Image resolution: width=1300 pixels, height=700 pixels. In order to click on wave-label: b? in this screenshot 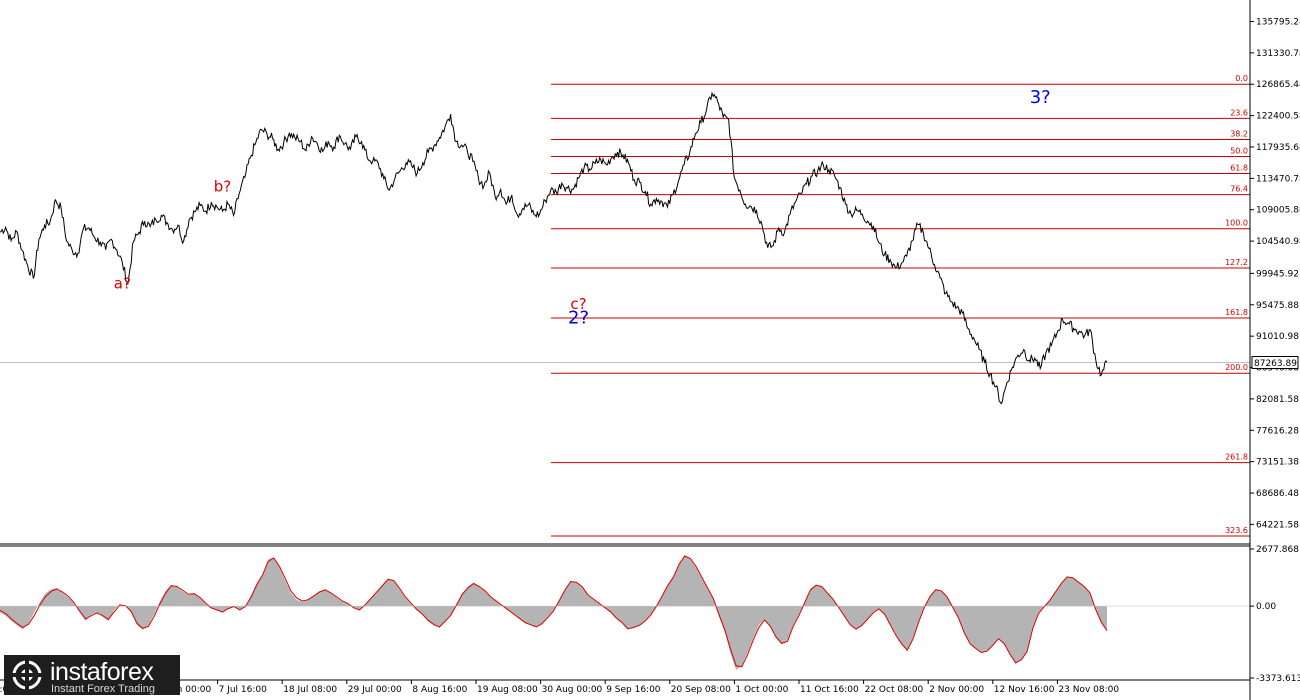, I will do `click(222, 186)`.